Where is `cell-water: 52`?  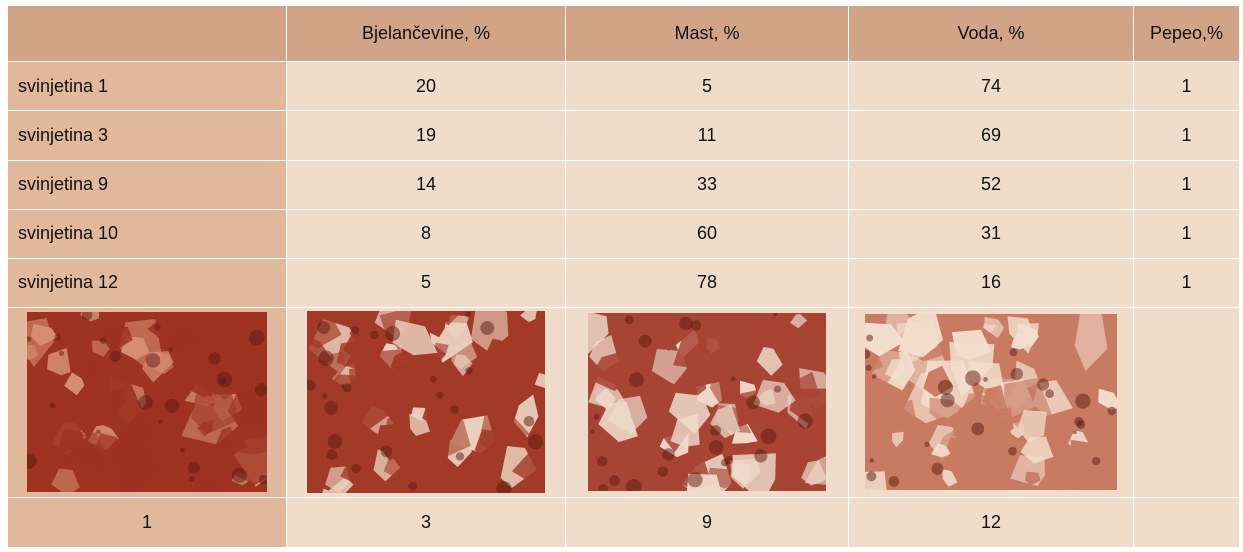 cell-water: 52 is located at coordinates (991, 184).